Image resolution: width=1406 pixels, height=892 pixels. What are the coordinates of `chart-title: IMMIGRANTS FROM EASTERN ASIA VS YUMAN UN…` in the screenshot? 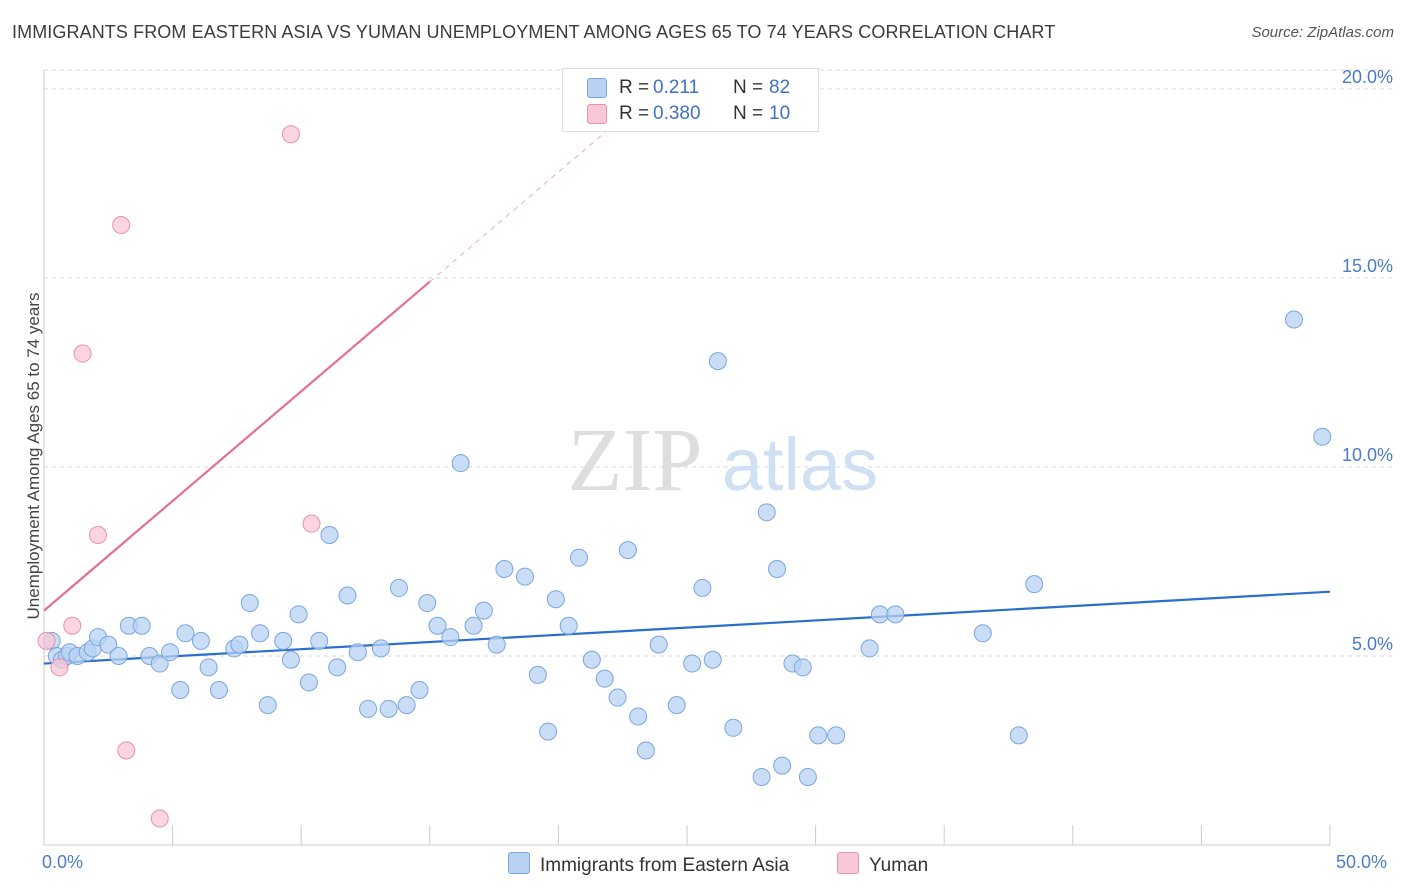 It's located at (534, 32).